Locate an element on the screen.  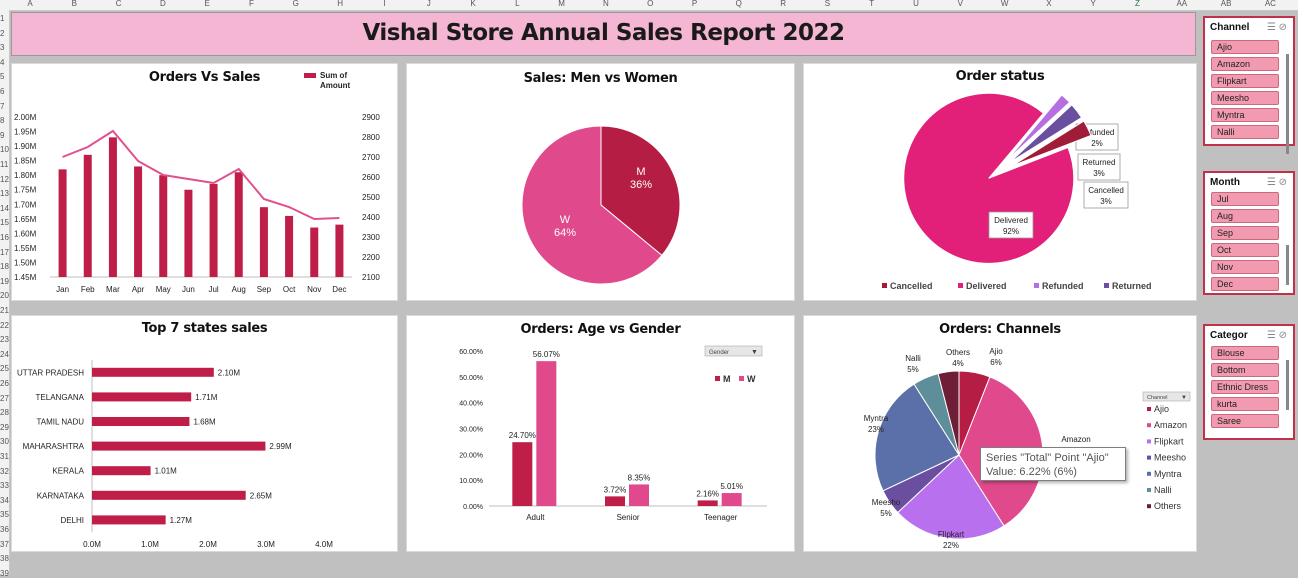
column-header: H is located at coordinates (340, 4).